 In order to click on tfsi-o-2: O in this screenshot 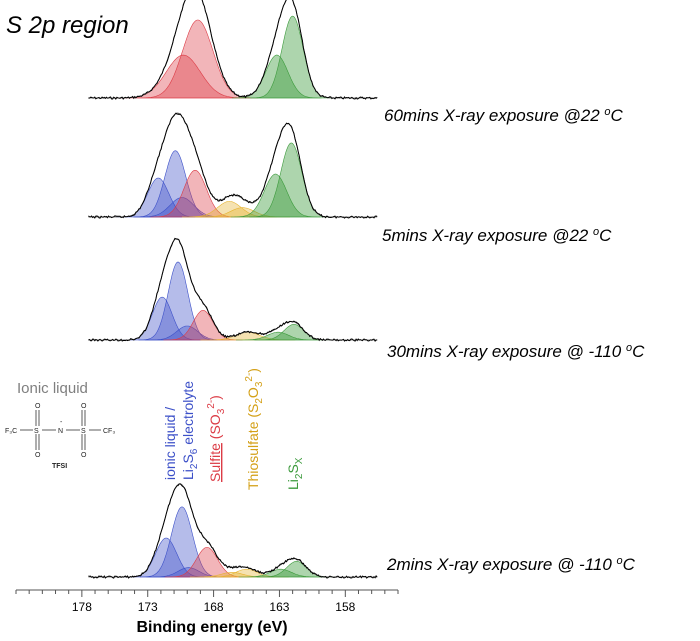, I will do `click(38, 455)`.